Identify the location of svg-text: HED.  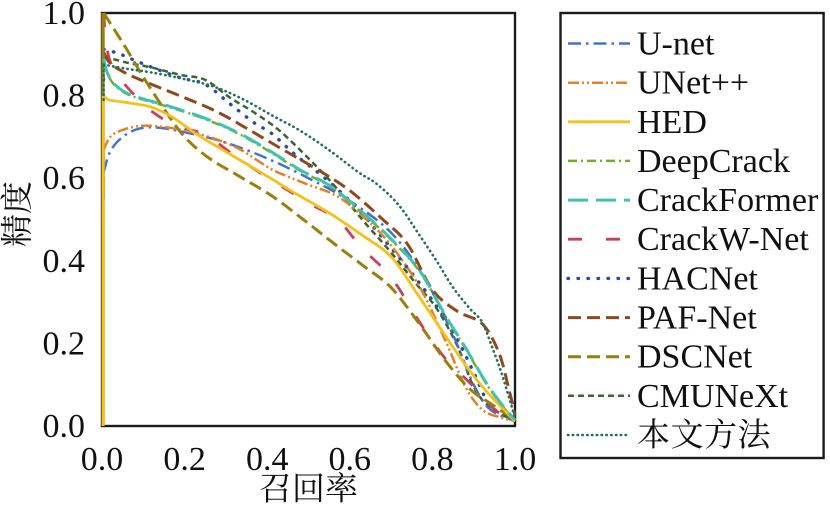
(672, 122).